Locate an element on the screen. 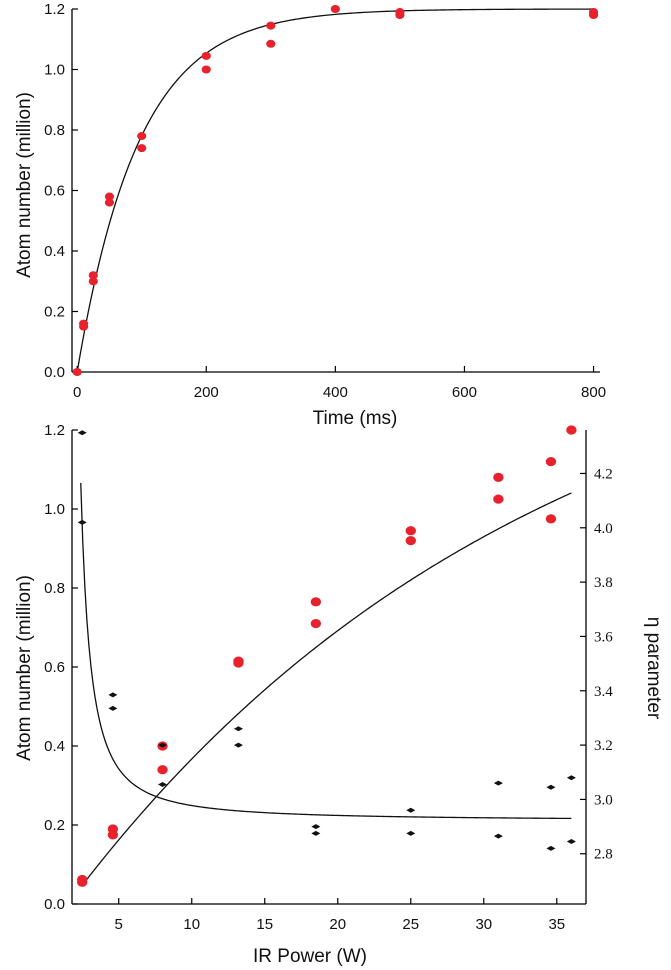  top-x-tick-label: 200 is located at coordinates (206, 392).